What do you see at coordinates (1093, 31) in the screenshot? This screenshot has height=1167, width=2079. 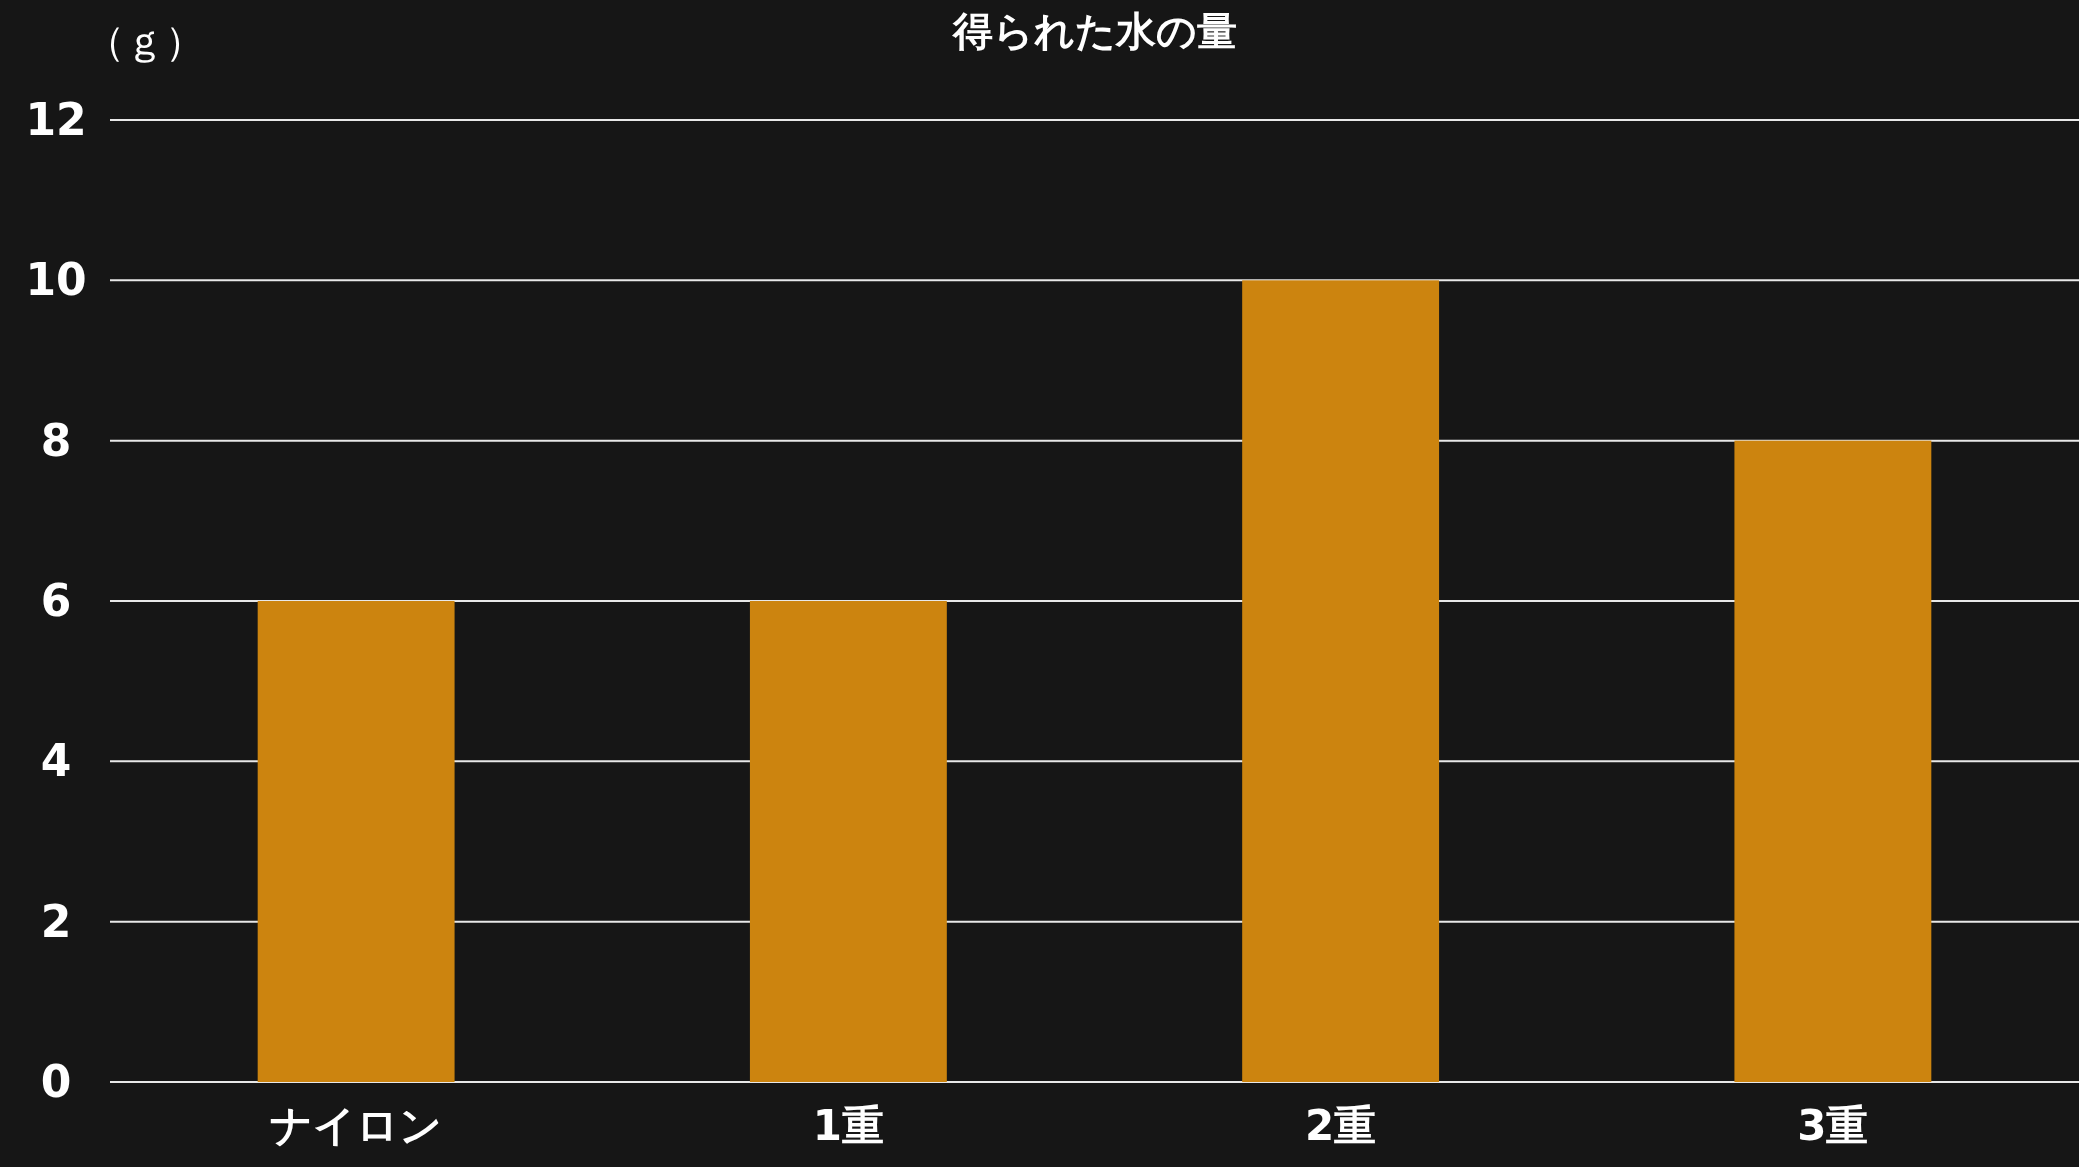 I see `chart-title: 得られた水の量` at bounding box center [1093, 31].